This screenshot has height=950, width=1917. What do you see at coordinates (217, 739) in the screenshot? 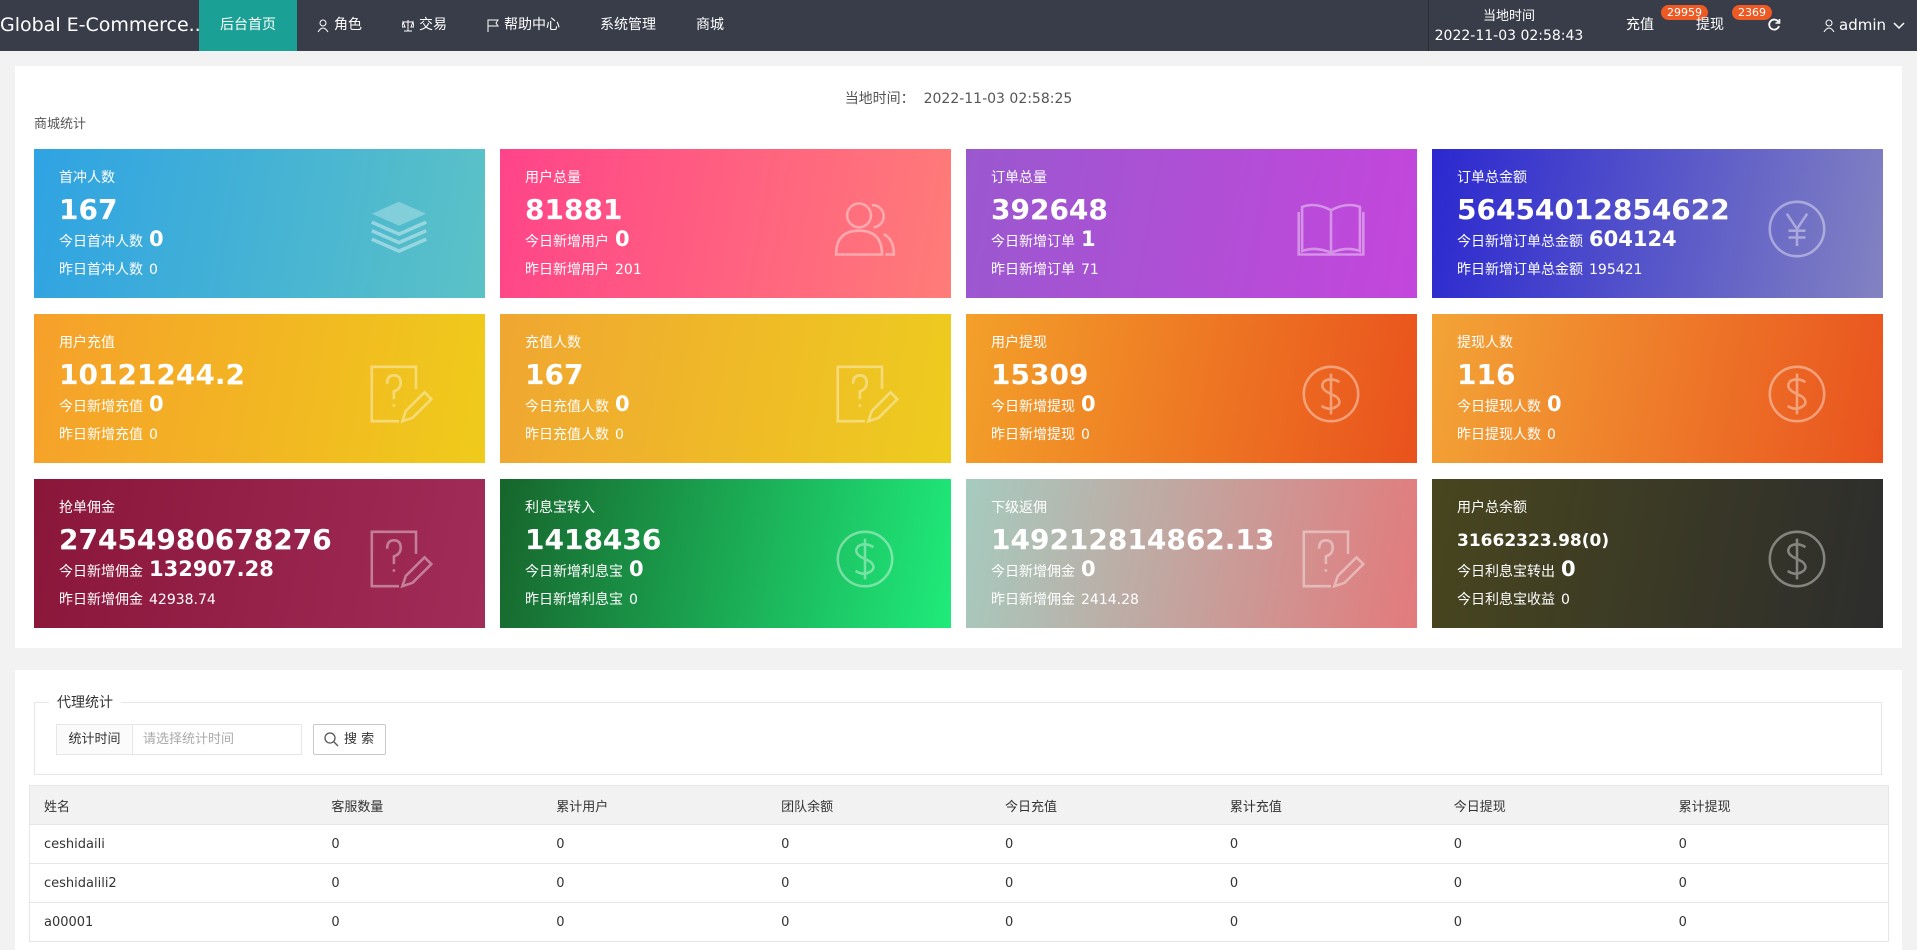
I see `date-input: 请选择统计时间` at bounding box center [217, 739].